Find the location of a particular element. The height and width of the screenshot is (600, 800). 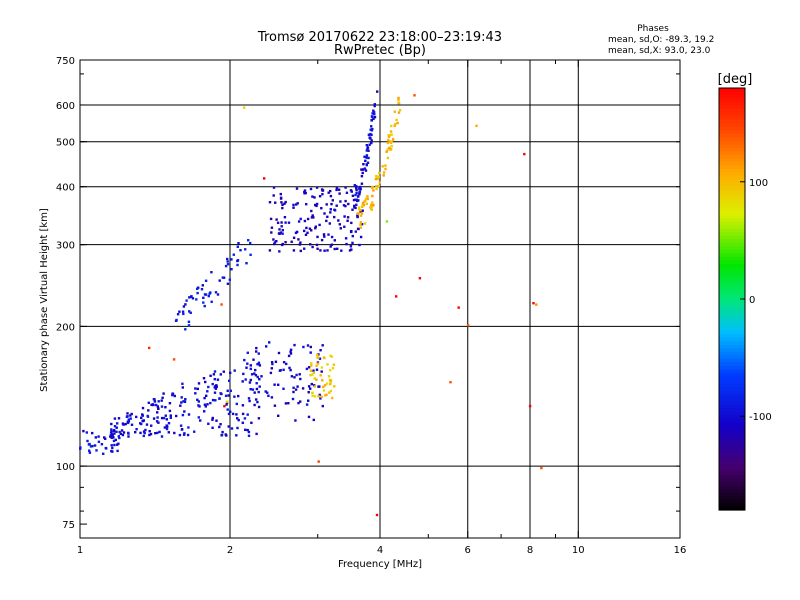

x-axis-label: Frequency [MHz] is located at coordinates (380, 564).